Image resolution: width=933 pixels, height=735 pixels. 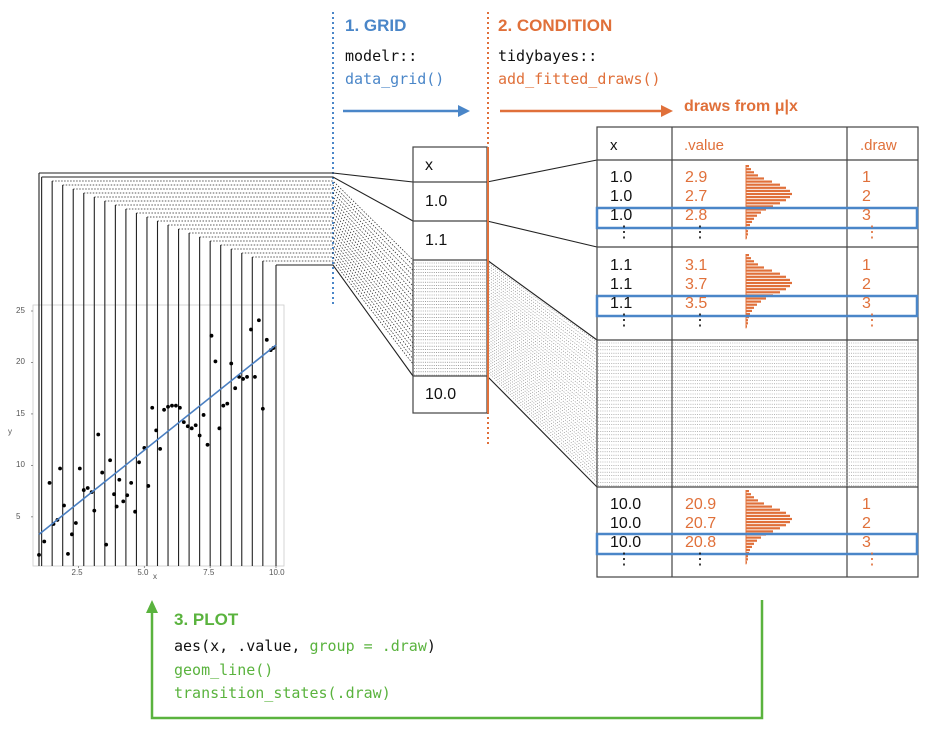 What do you see at coordinates (872, 232) in the screenshot?
I see `ellipsis-draw: ⋮` at bounding box center [872, 232].